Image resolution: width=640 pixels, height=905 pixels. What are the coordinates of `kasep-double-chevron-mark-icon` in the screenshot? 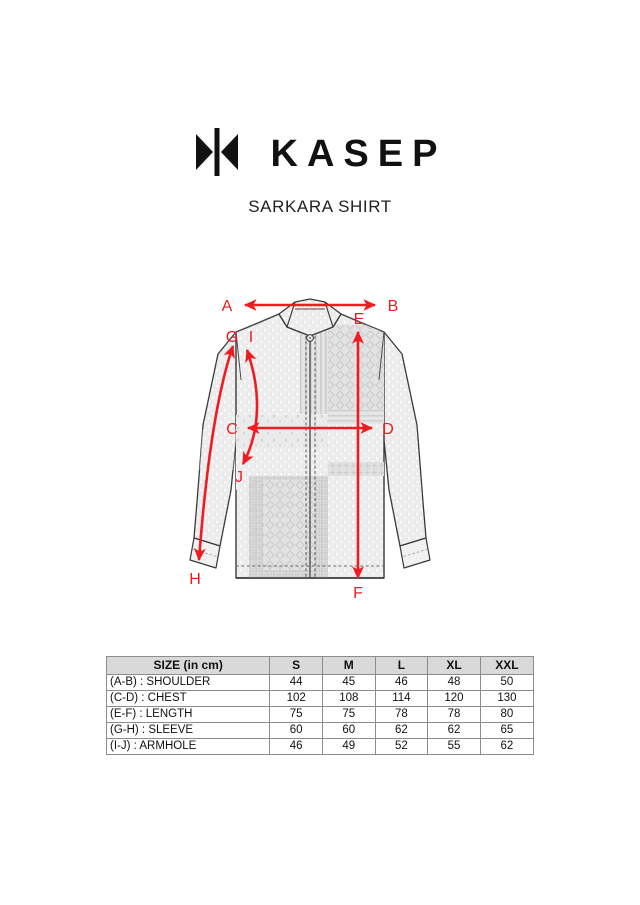 It's located at (217, 154).